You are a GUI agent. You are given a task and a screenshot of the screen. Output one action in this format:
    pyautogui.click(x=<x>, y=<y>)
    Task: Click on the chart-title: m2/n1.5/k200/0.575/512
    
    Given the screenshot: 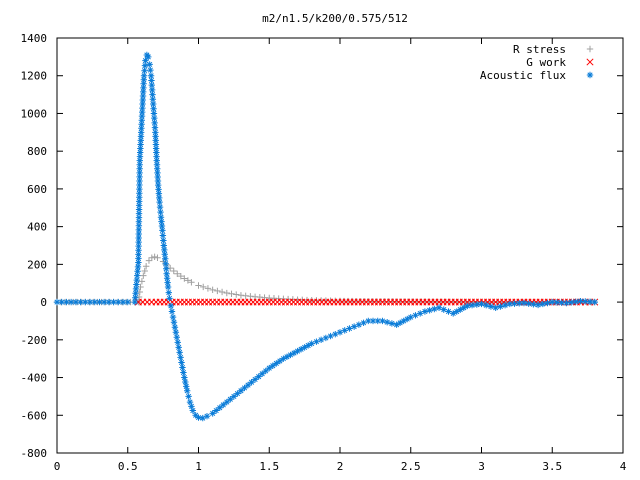 What is the action you would take?
    pyautogui.click(x=335, y=18)
    